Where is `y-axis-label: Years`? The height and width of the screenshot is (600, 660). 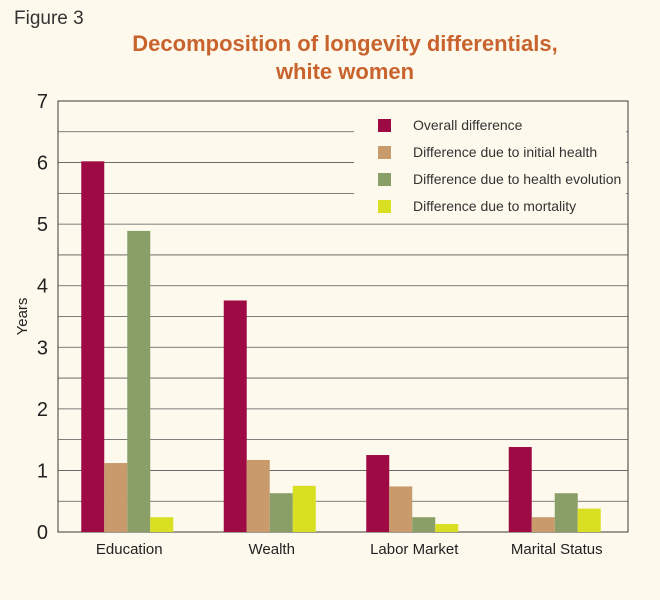 y-axis-label: Years is located at coordinates (22, 317).